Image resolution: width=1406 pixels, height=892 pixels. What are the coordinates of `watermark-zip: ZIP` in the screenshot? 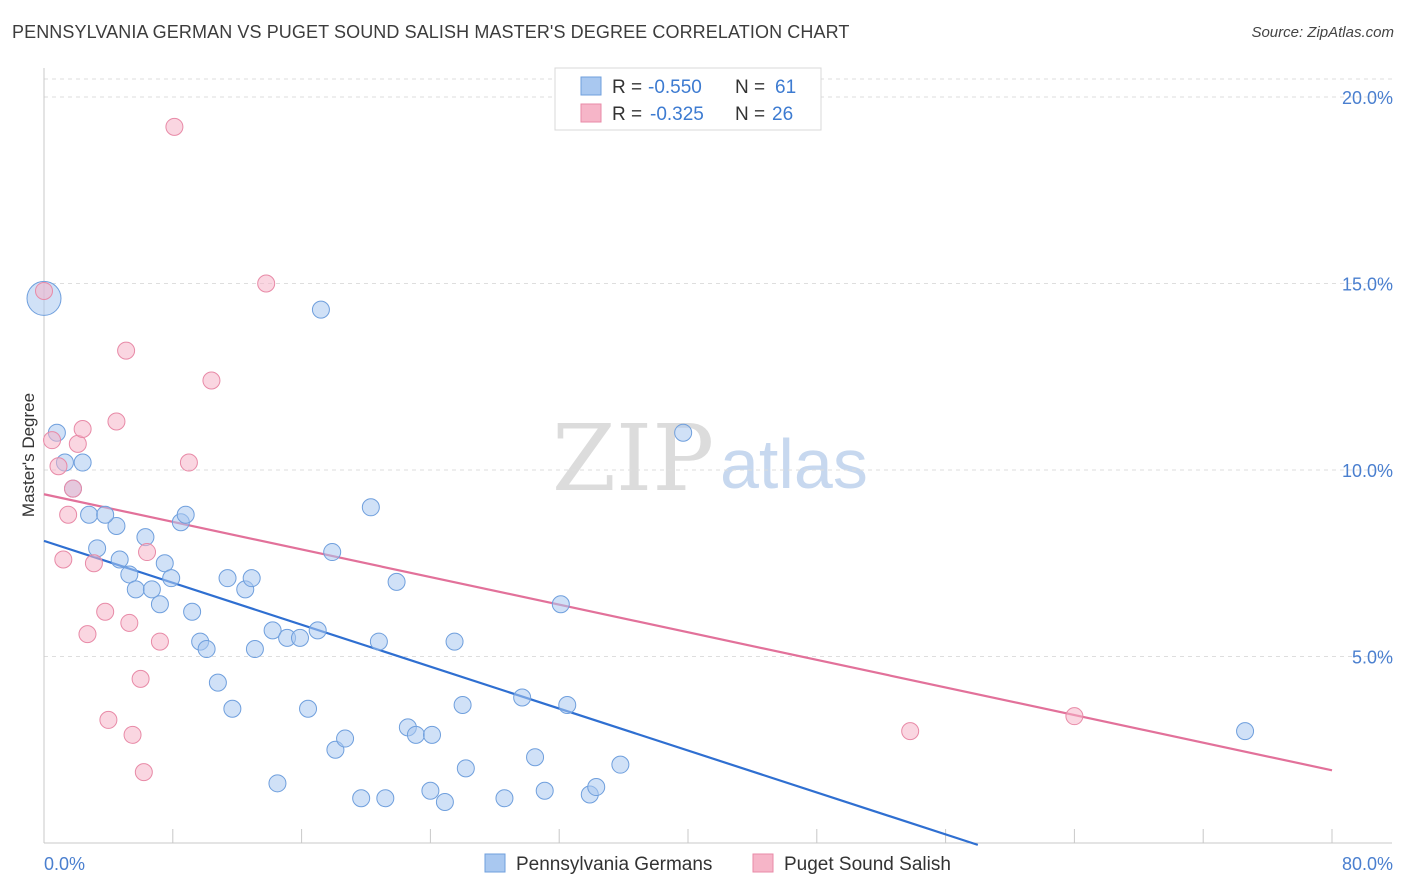 It's located at (633, 458).